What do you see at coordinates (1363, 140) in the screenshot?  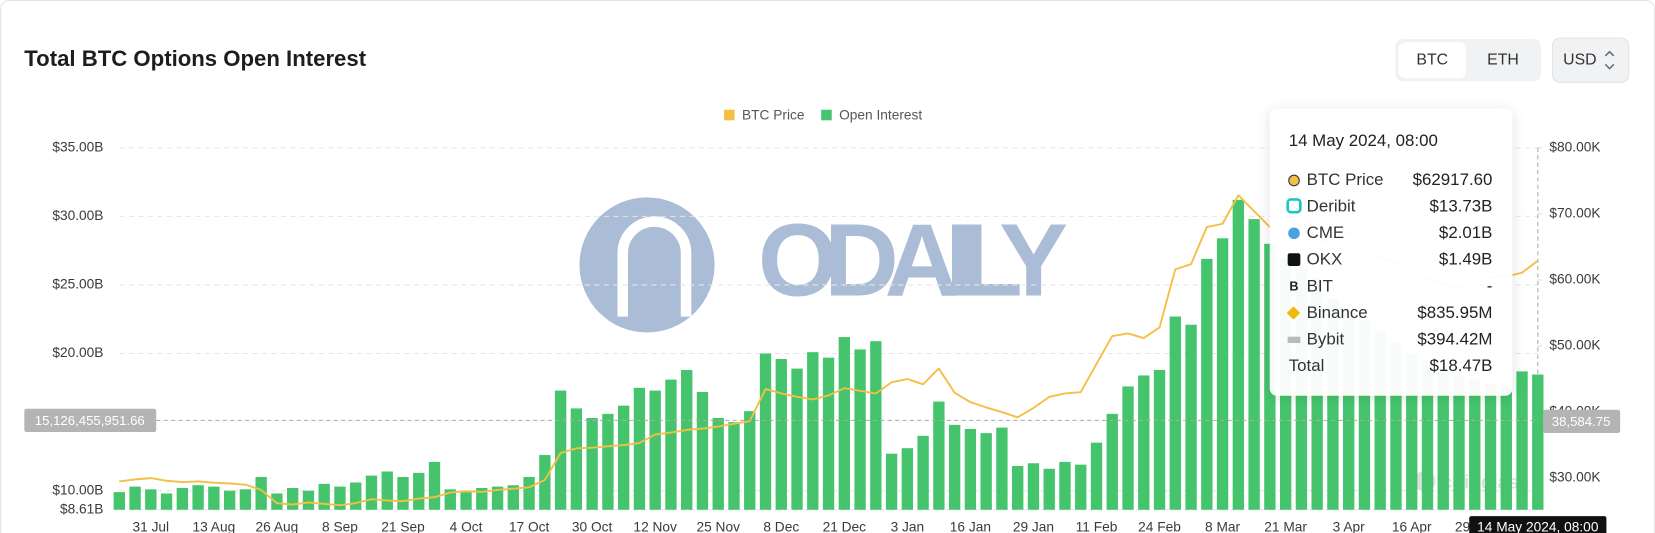 I see `tooltip-title: 14 May 2024, 08:00` at bounding box center [1363, 140].